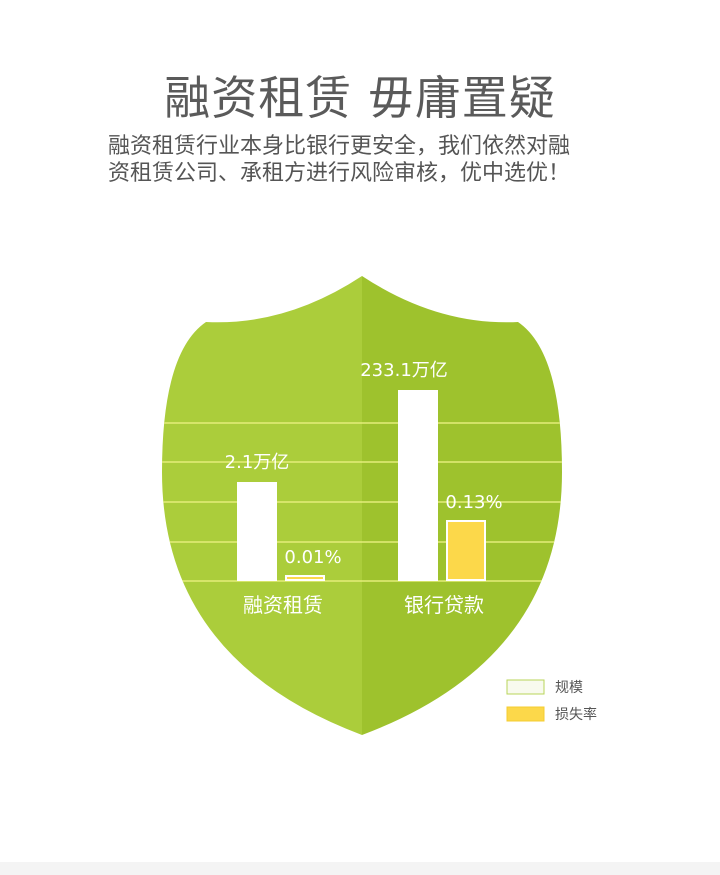  I want to click on grid-lines, so click(362, 502).